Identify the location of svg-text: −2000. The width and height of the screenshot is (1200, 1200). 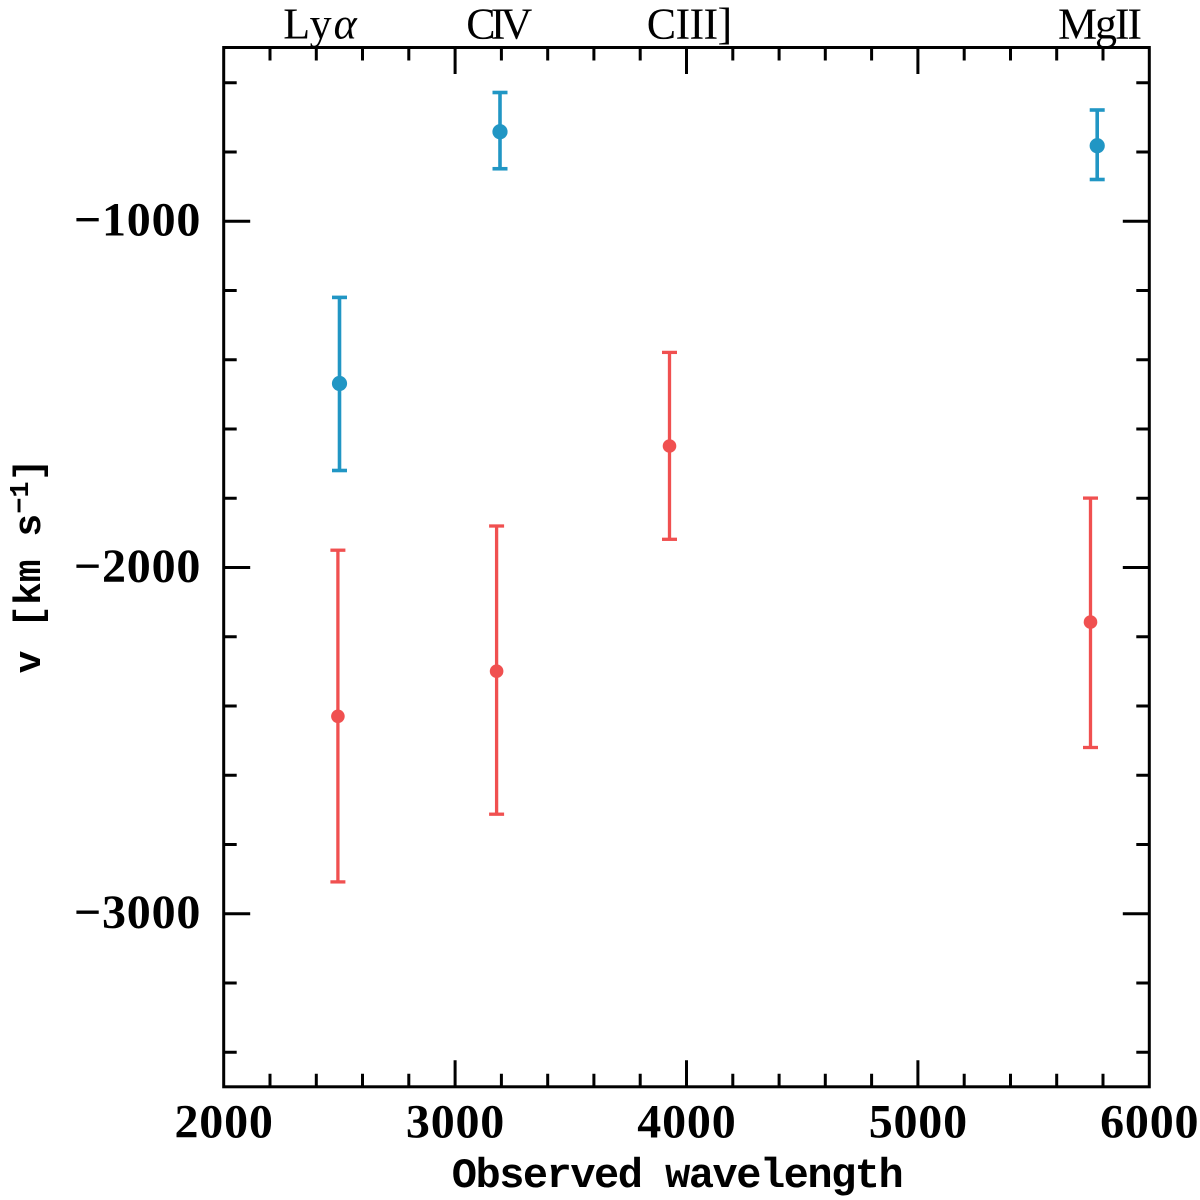
(137, 566).